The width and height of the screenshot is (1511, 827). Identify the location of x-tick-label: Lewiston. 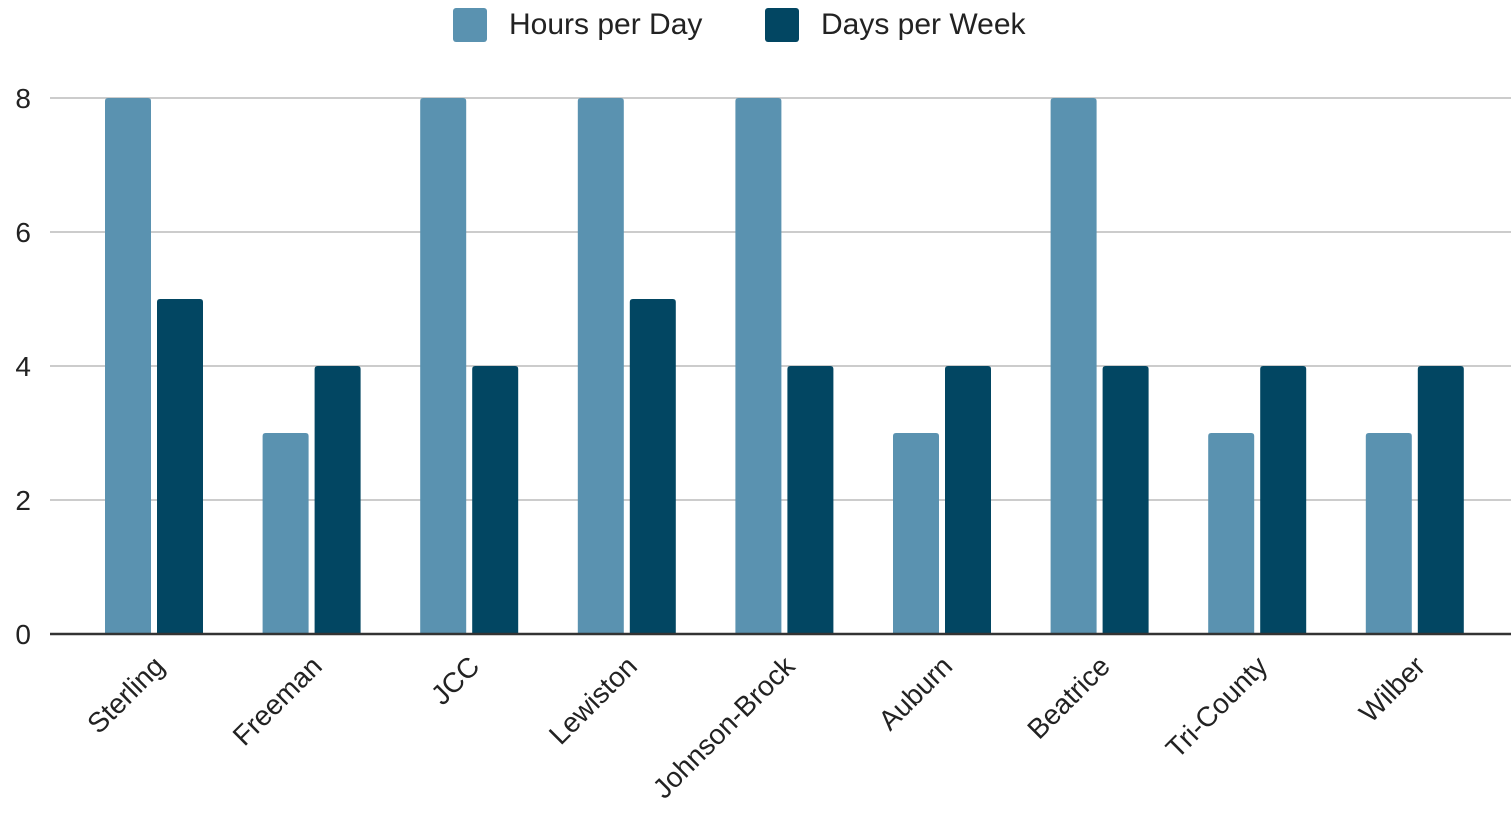
(593, 700).